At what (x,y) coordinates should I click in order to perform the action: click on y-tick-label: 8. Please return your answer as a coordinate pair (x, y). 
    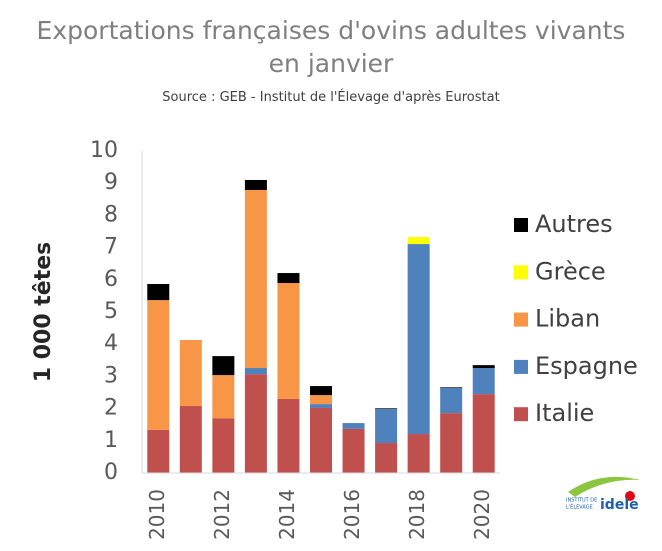
    Looking at the image, I should click on (111, 214).